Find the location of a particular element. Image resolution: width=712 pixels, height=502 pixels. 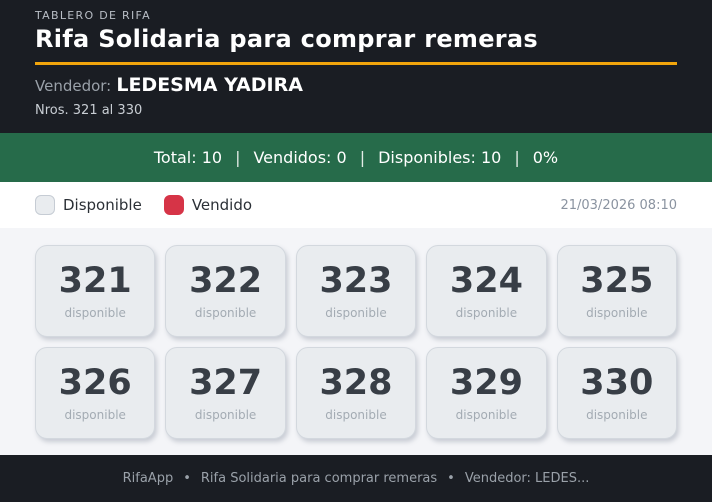

ticket-number: 322 is located at coordinates (226, 280).